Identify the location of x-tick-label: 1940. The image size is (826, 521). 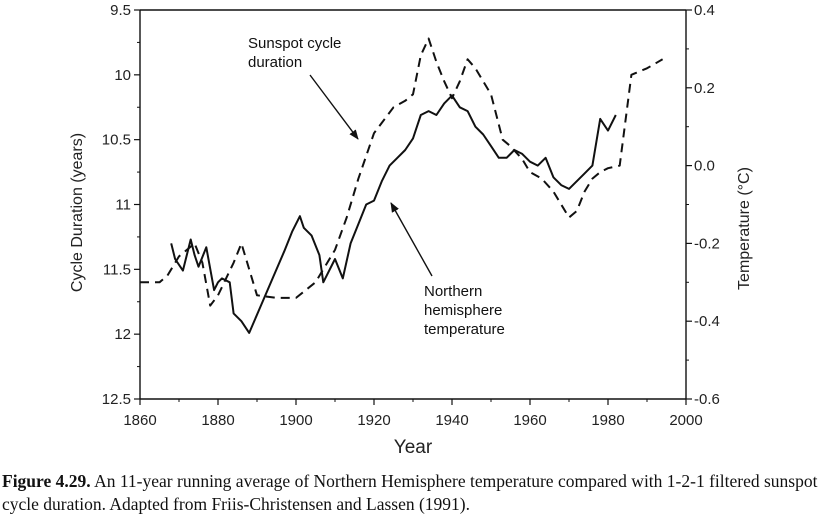
(451, 420).